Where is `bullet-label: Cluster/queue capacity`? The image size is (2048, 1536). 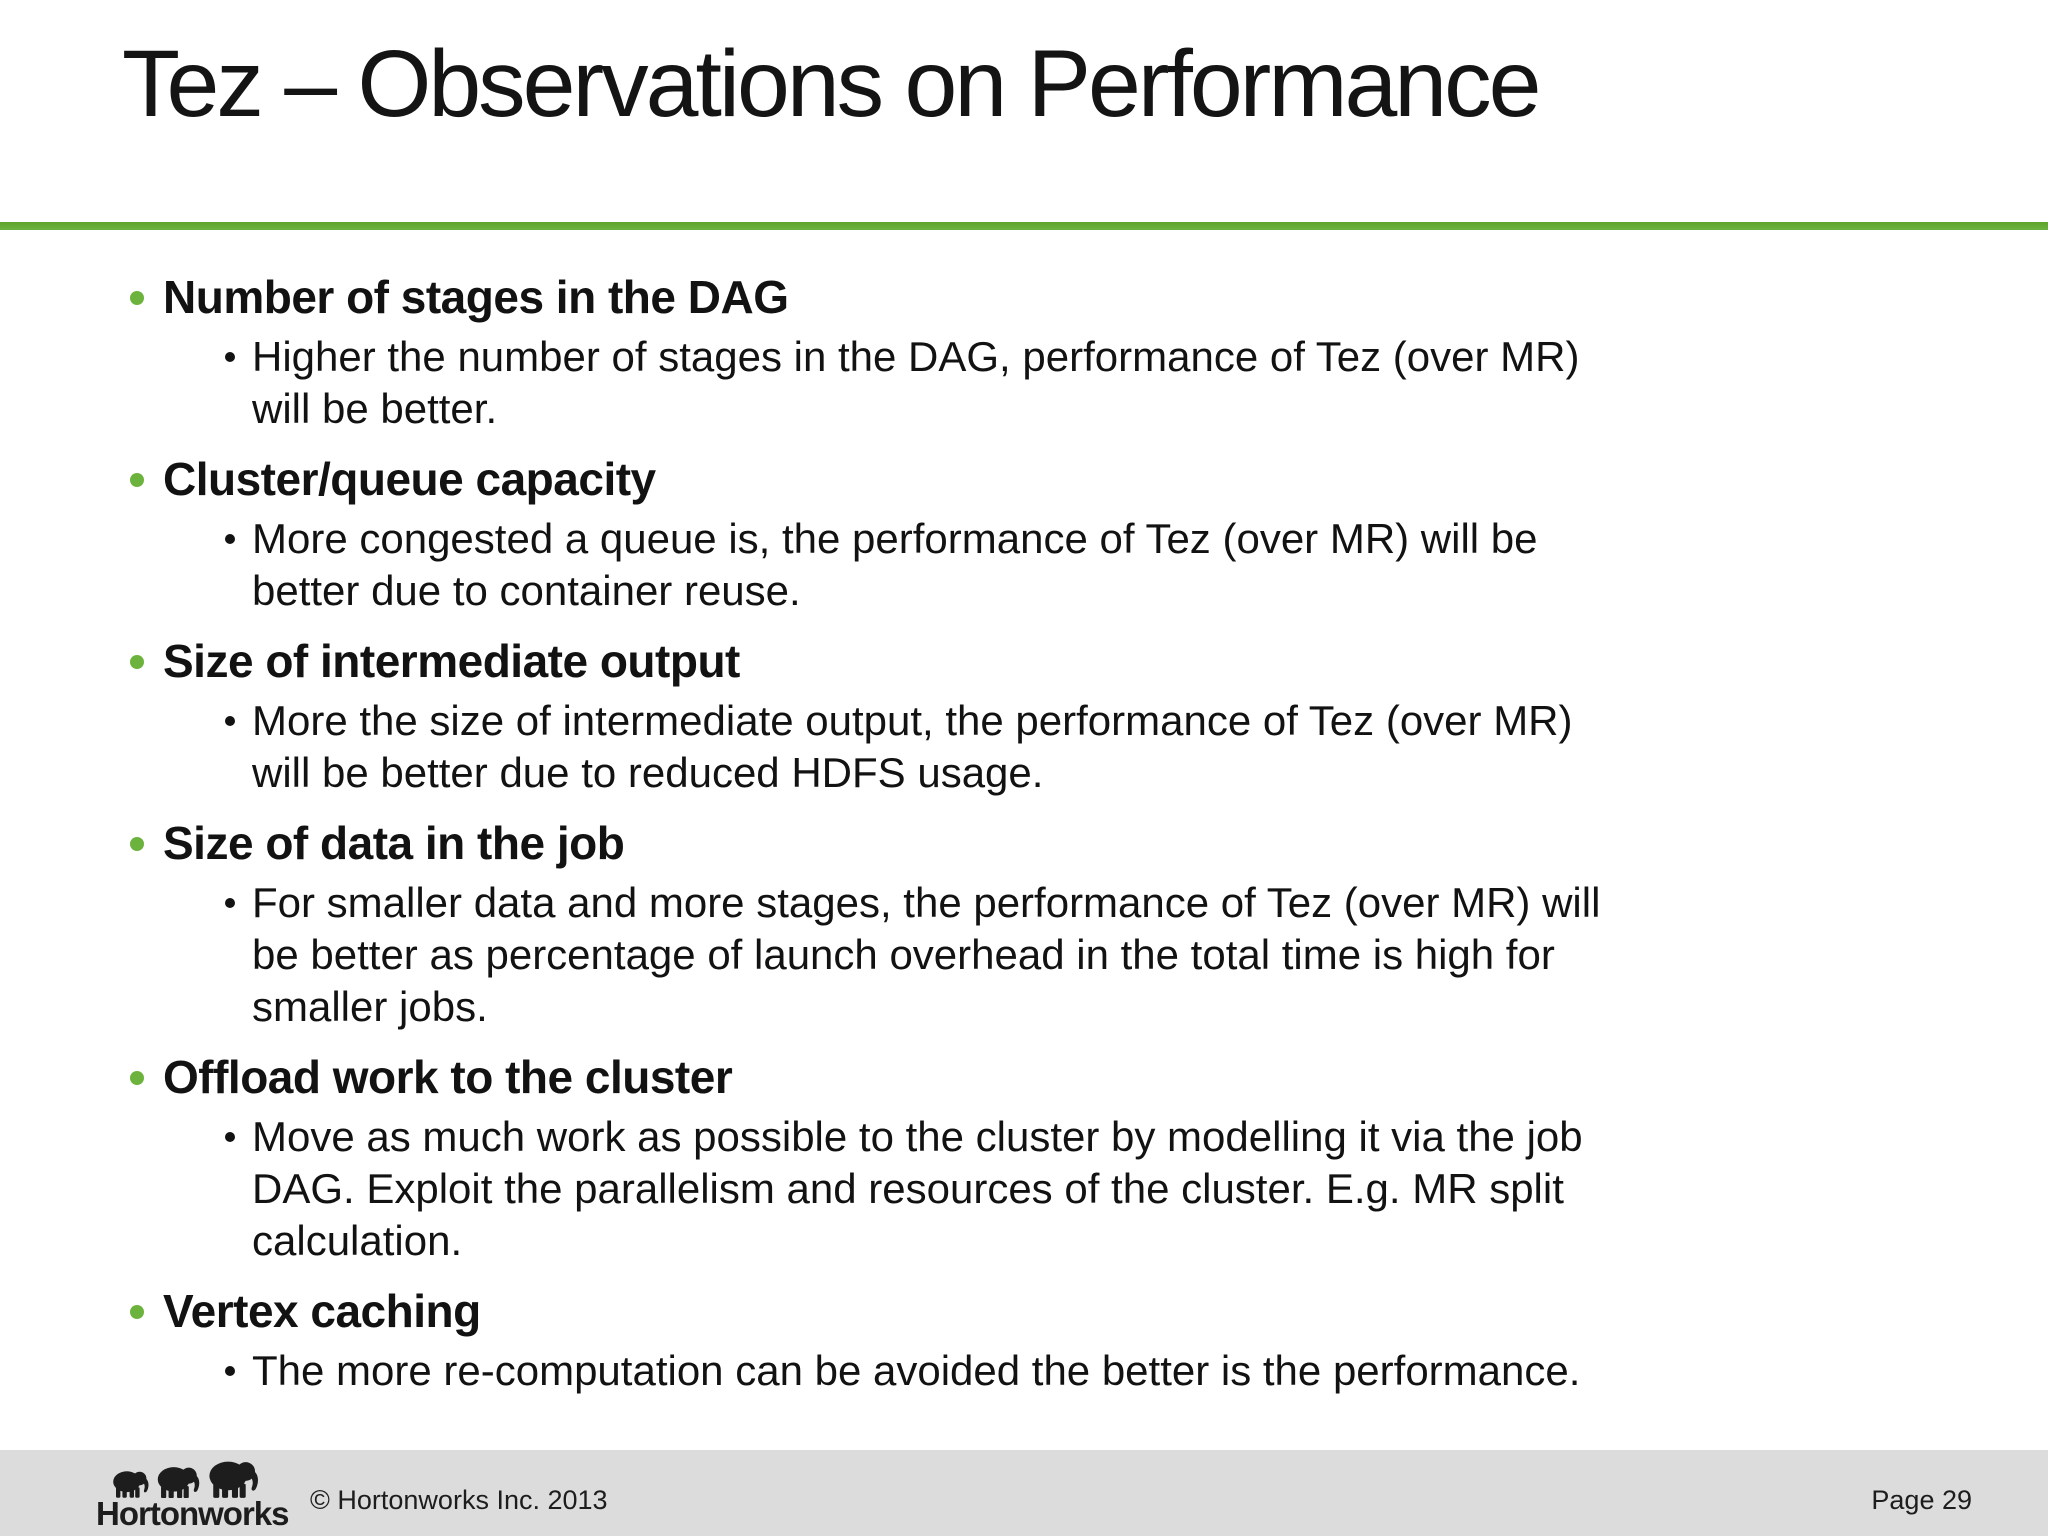
bullet-label: Cluster/queue capacity is located at coordinates (409, 479).